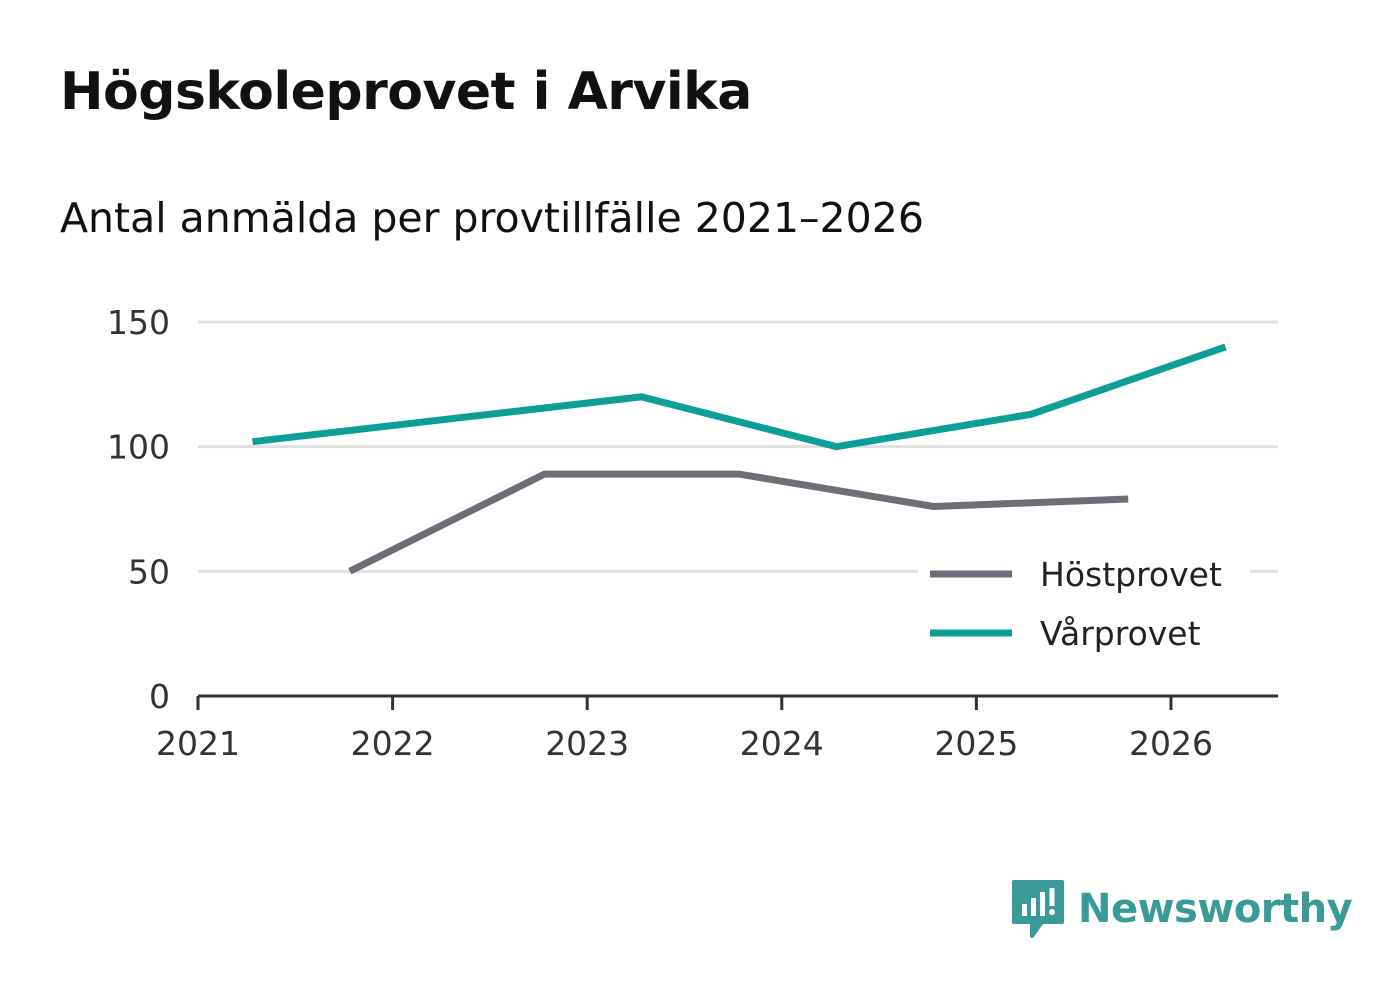  Describe the element at coordinates (717, 728) in the screenshot. I see `x-axis: 2021 2022 2023 2024 2025 2026` at that location.